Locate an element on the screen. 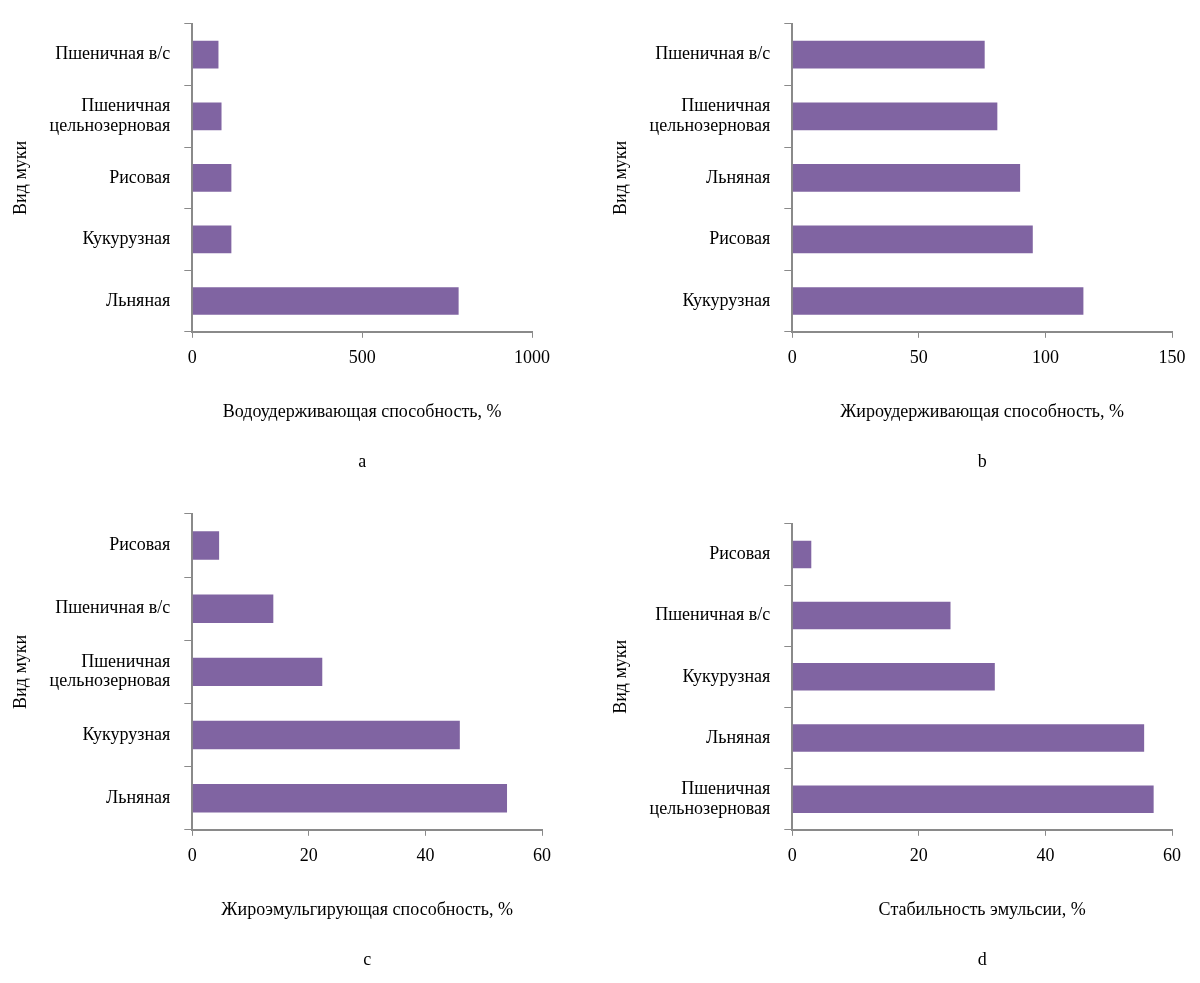  x-axis-title: Жироэмульгирующая способность, % is located at coordinates (367, 908).